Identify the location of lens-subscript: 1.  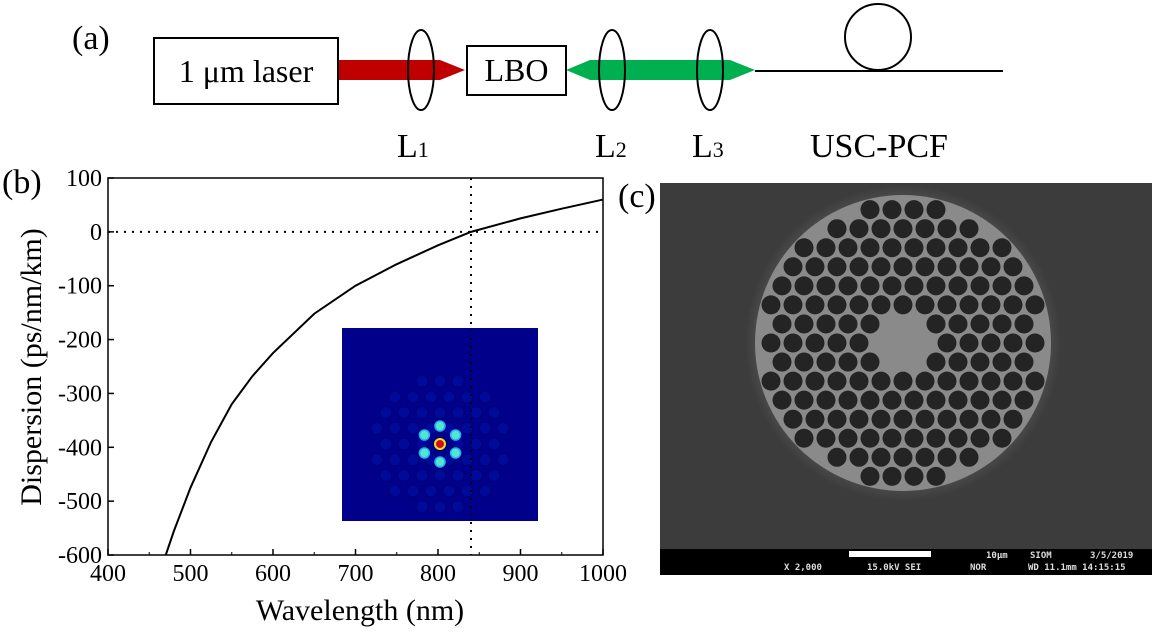
(423, 149).